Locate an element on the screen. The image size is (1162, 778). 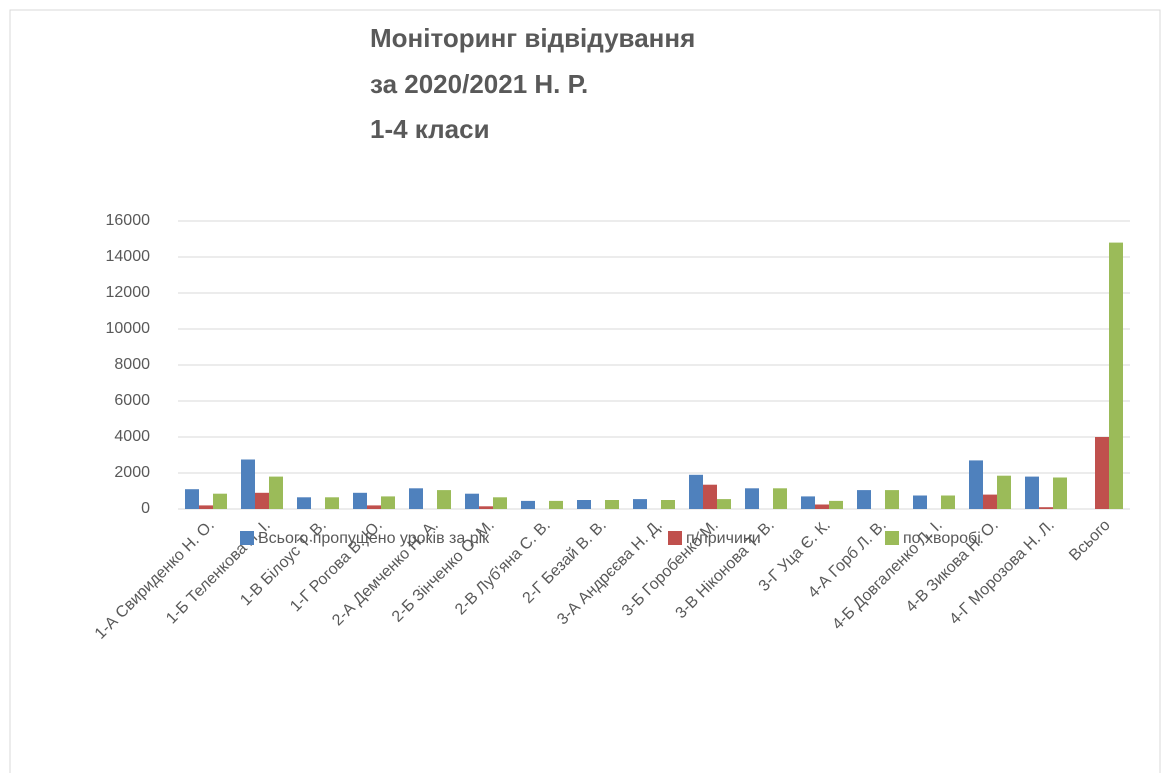
y-tick-label: 16000 is located at coordinates (128, 220).